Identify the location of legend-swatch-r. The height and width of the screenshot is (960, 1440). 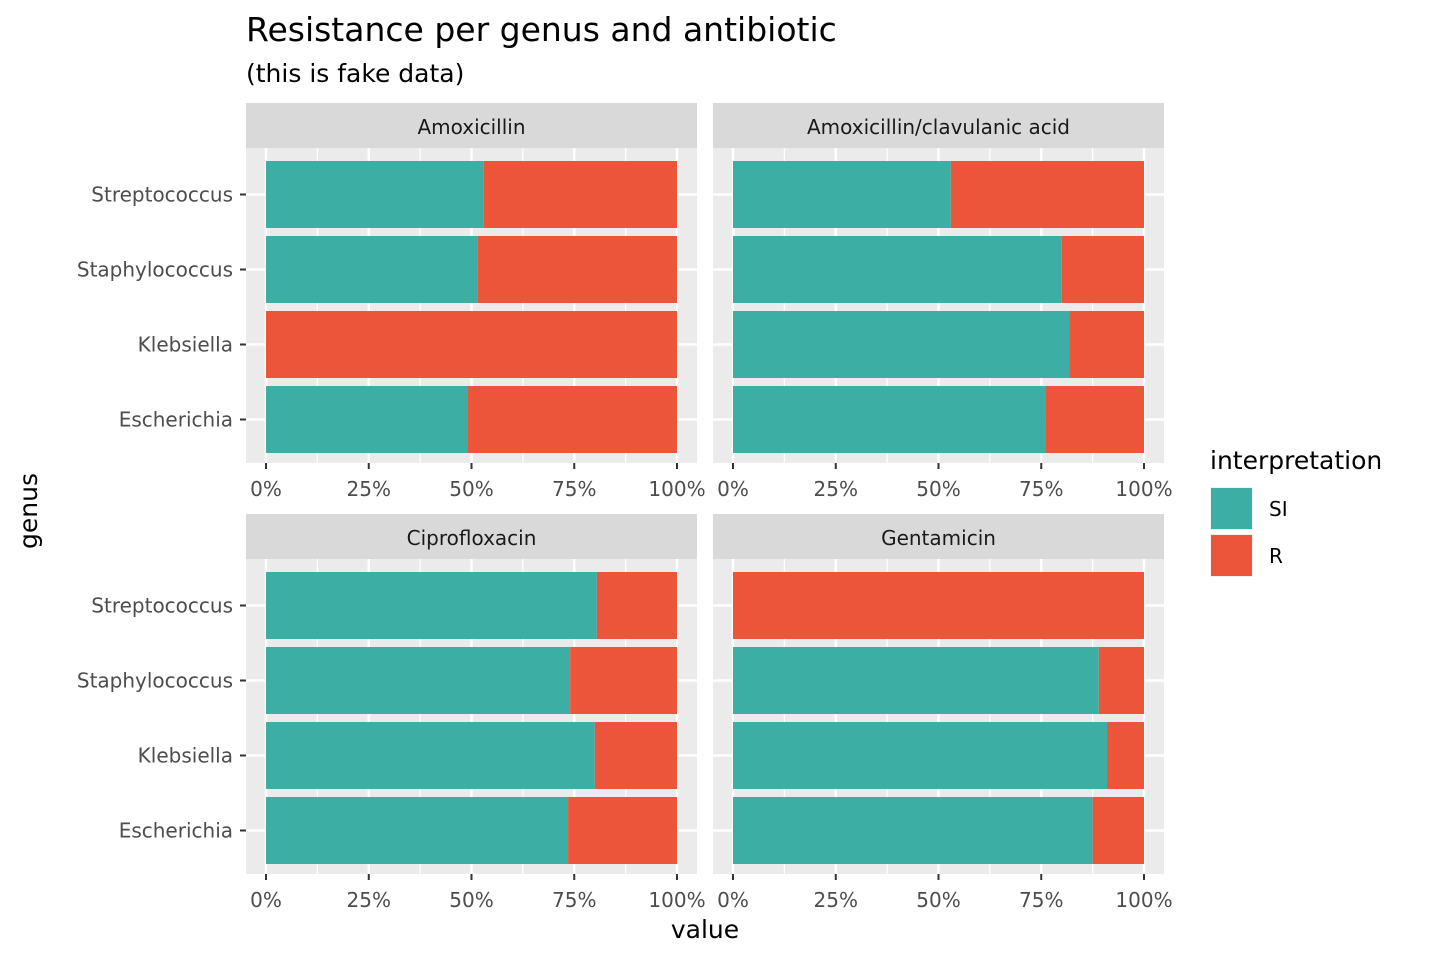
(1231, 555).